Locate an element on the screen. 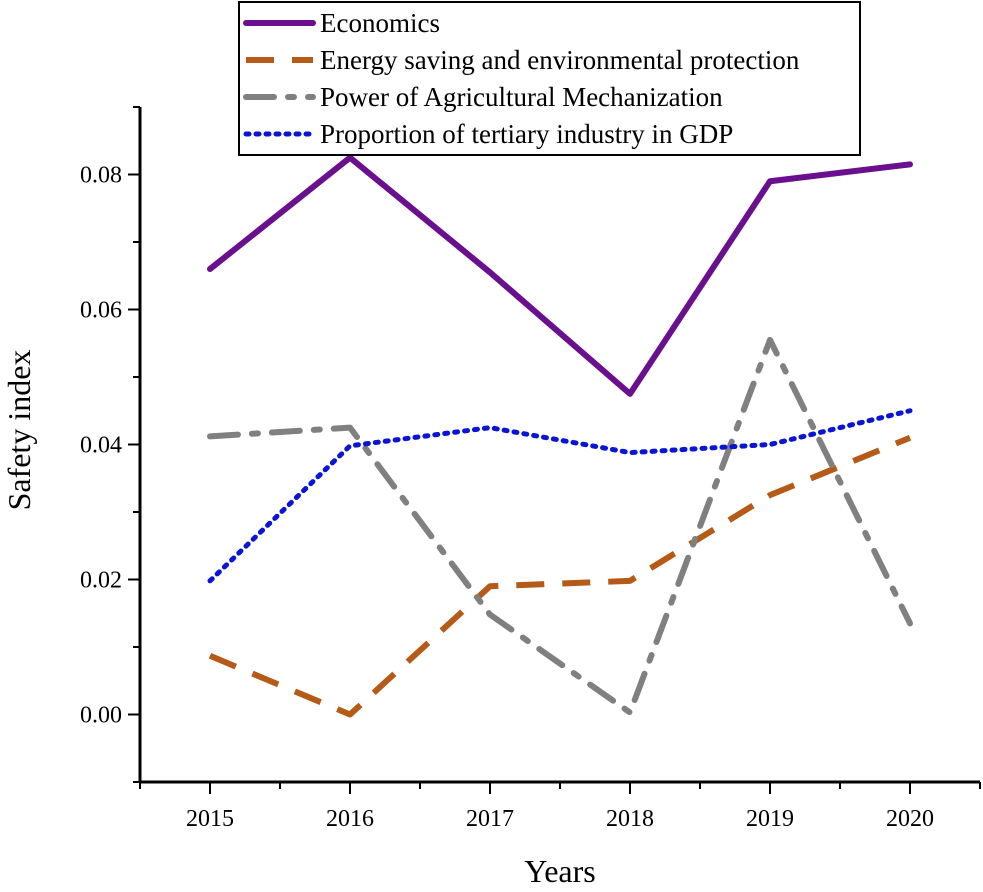 Image resolution: width=983 pixels, height=892 pixels. y-tick-label-0.08: 0.08 is located at coordinates (101, 176).